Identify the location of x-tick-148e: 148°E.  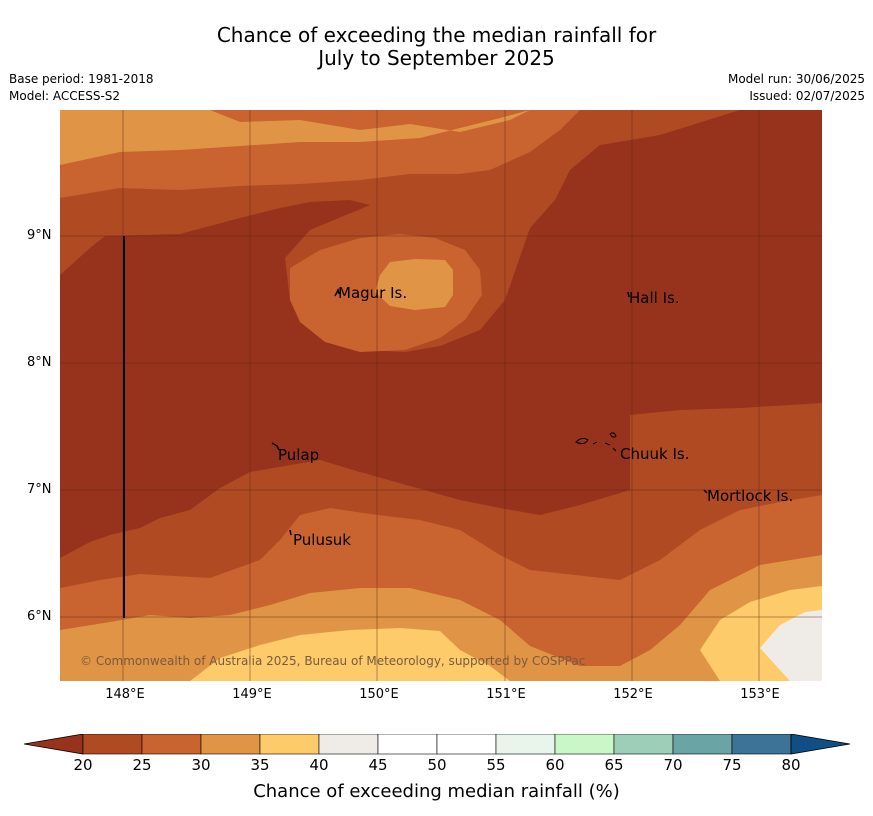
(125, 694).